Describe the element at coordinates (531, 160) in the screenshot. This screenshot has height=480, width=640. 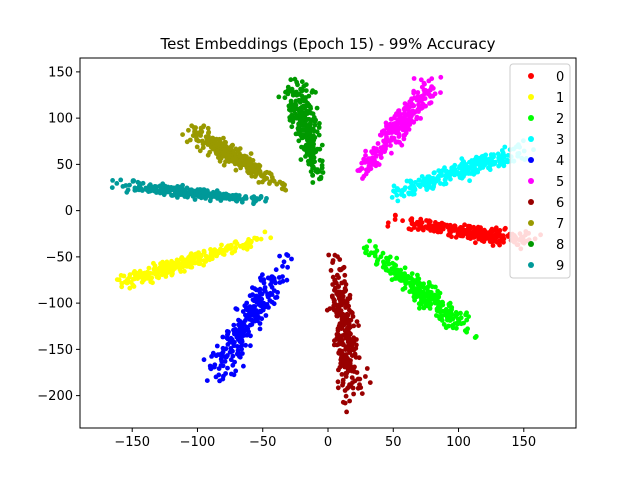
I see `legend-marker` at that location.